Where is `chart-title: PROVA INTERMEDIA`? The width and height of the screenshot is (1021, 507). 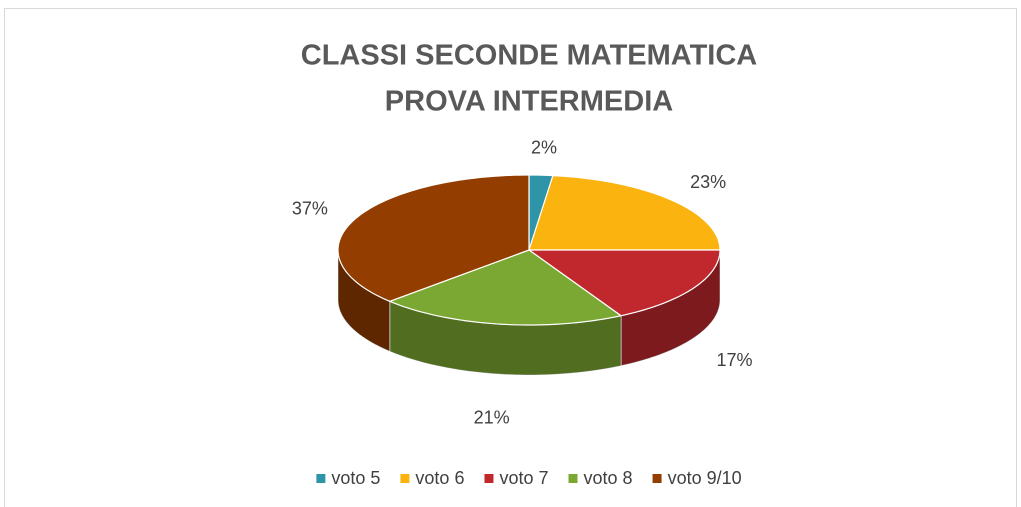
chart-title: PROVA INTERMEDIA is located at coordinates (529, 102).